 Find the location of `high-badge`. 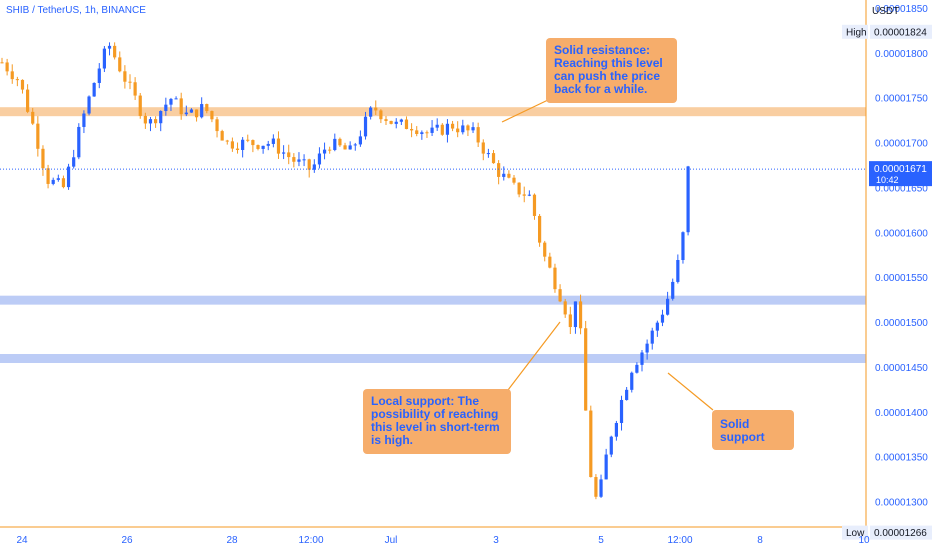

high-badge is located at coordinates (901, 31).